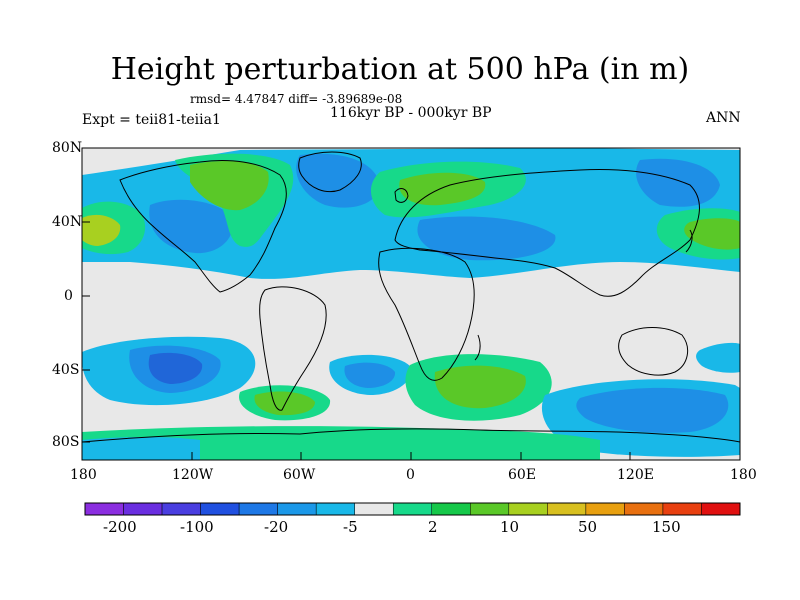 The width and height of the screenshot is (800, 600). Describe the element at coordinates (299, 475) in the screenshot. I see `lon-label-60w: 60W` at that location.